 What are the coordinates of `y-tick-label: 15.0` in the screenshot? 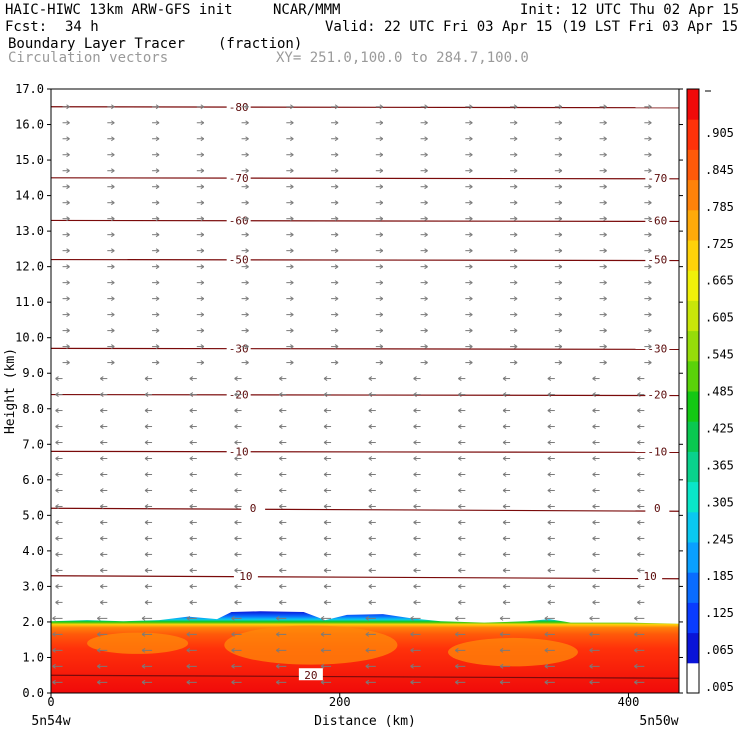 It's located at (29, 160).